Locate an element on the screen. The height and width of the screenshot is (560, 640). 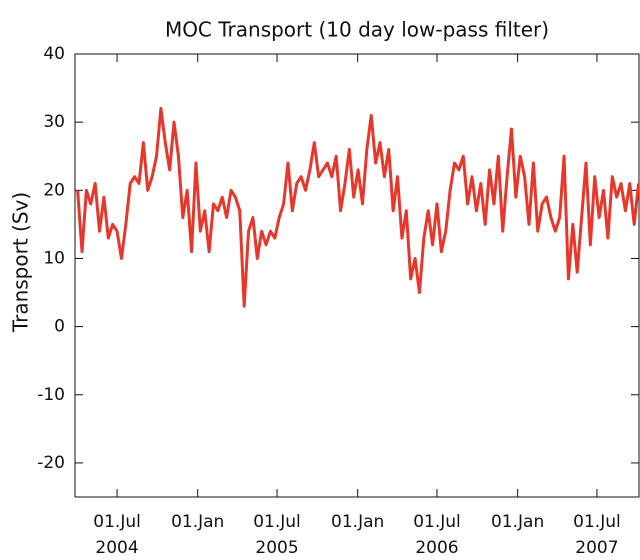
y-tick-label: -10 is located at coordinates (51, 395).